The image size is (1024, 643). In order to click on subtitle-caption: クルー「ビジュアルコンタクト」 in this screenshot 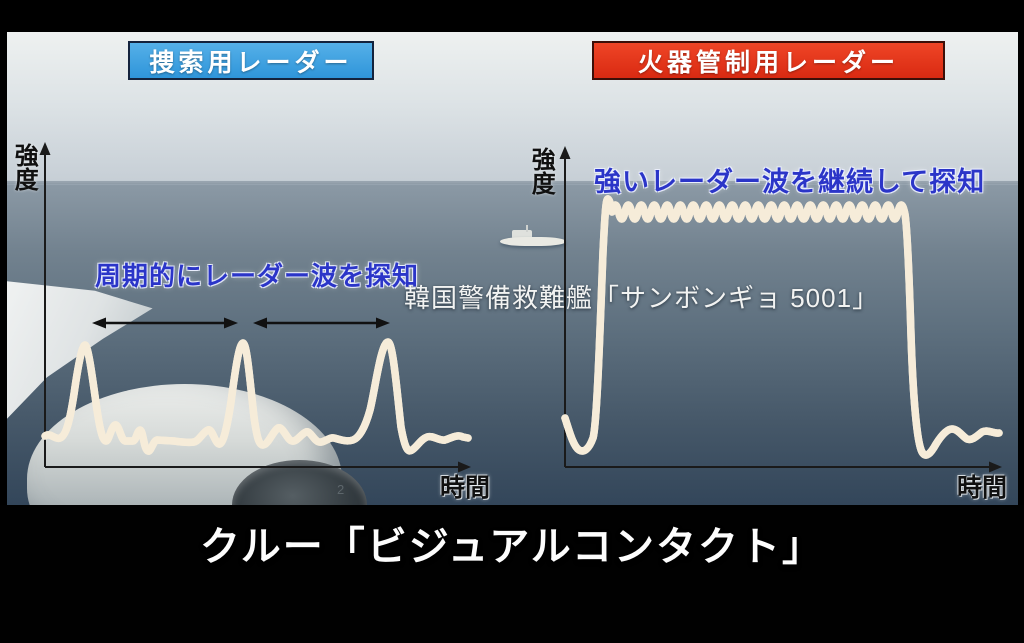, I will do `click(512, 547)`.